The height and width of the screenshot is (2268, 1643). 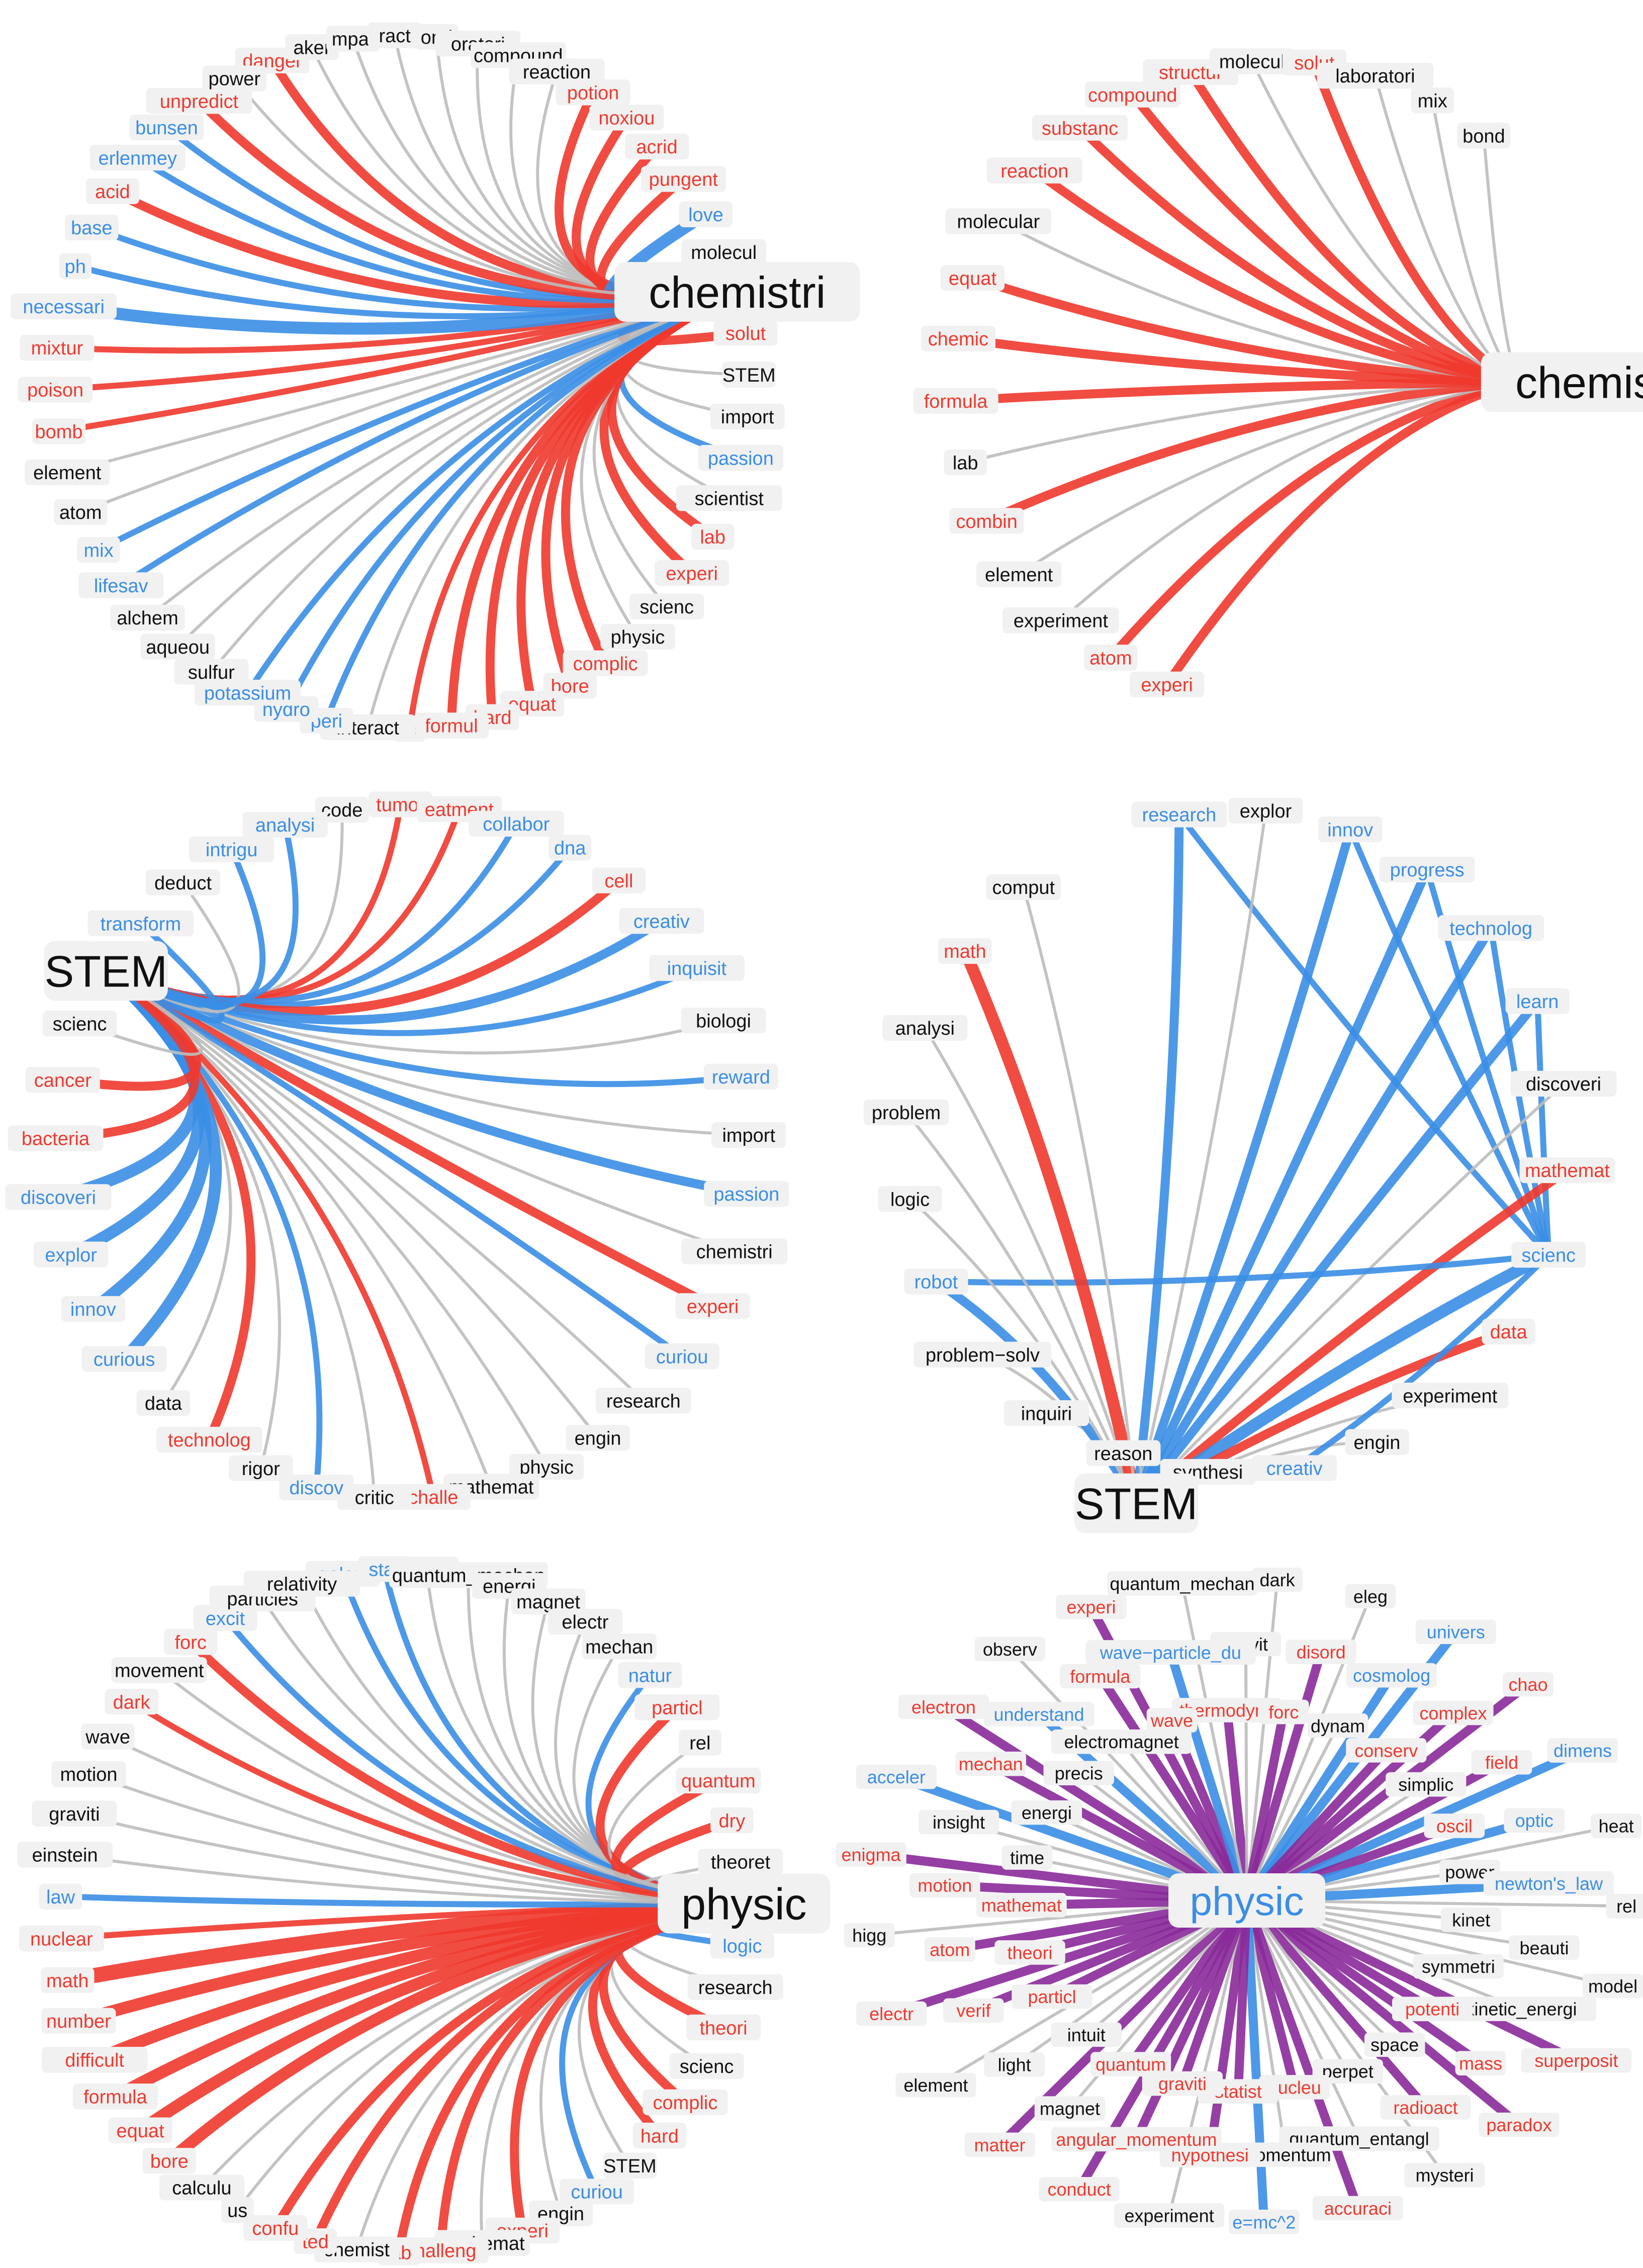 I want to click on stem-radial-node-analysi: analysi, so click(x=285, y=825).